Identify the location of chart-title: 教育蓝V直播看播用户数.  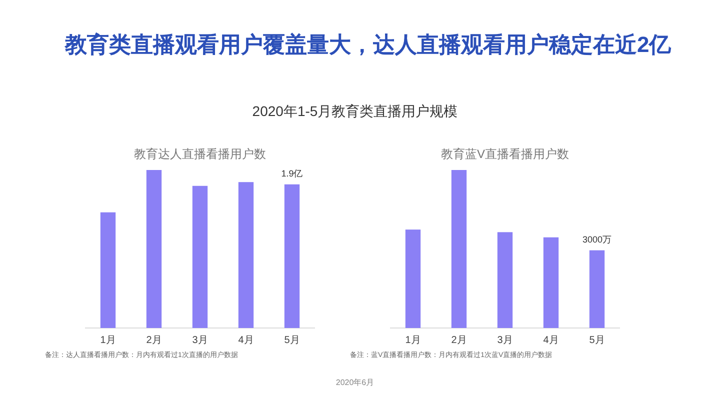
(505, 154).